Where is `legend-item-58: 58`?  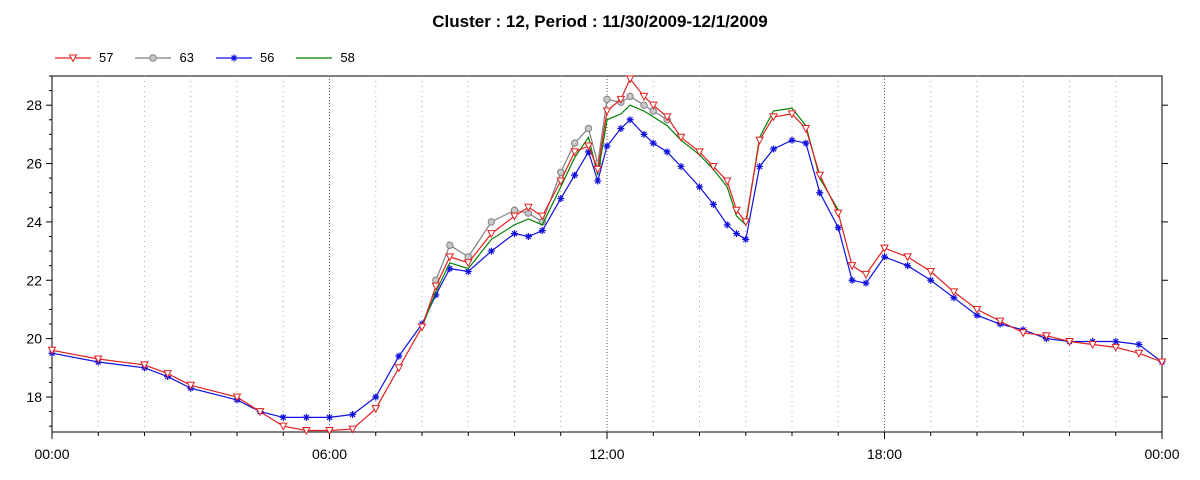
legend-item-58: 58 is located at coordinates (325, 57).